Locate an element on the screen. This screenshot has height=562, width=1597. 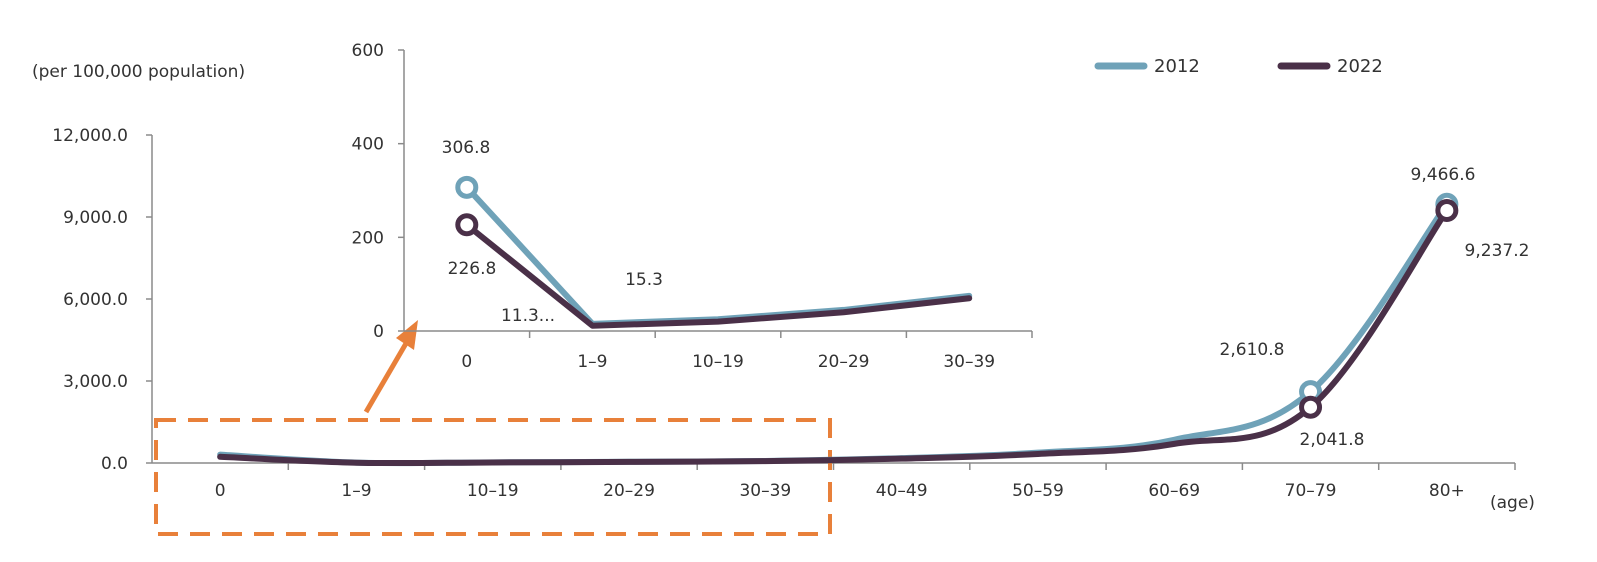
legend-label-2022: 2022 is located at coordinates (1360, 66).